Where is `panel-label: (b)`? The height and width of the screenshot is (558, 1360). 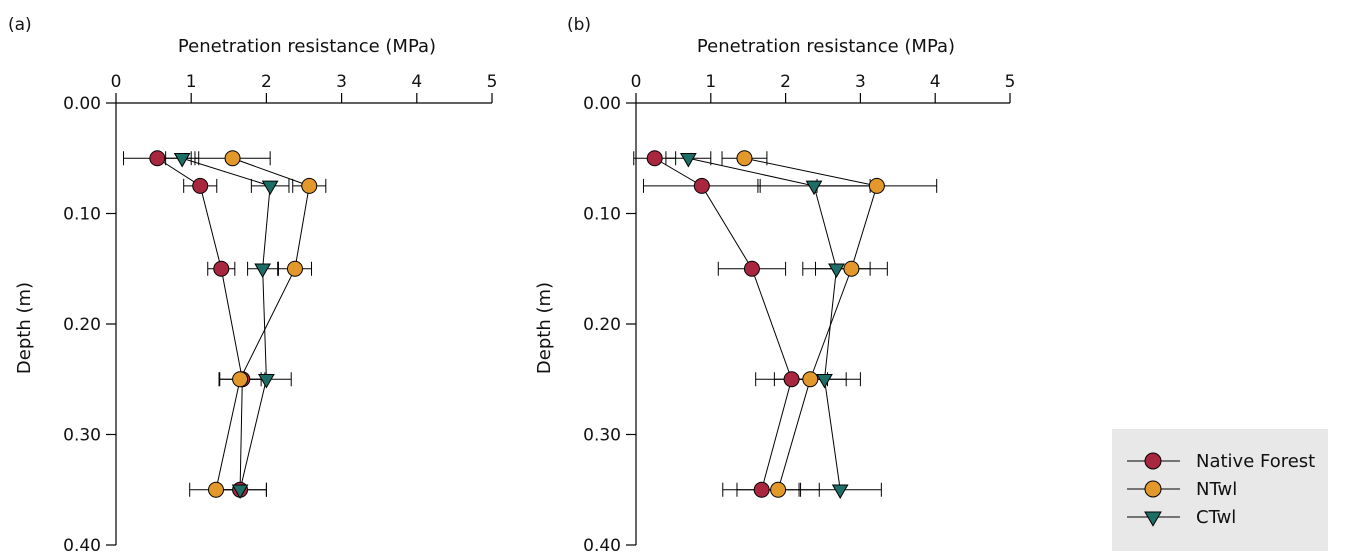
panel-label: (b) is located at coordinates (579, 25).